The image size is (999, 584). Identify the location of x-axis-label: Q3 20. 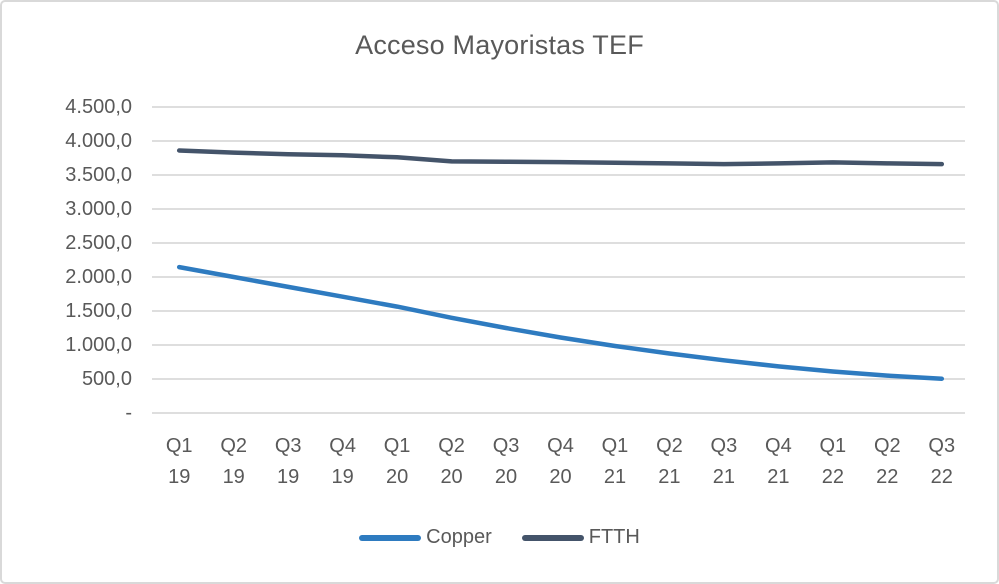
(506, 461).